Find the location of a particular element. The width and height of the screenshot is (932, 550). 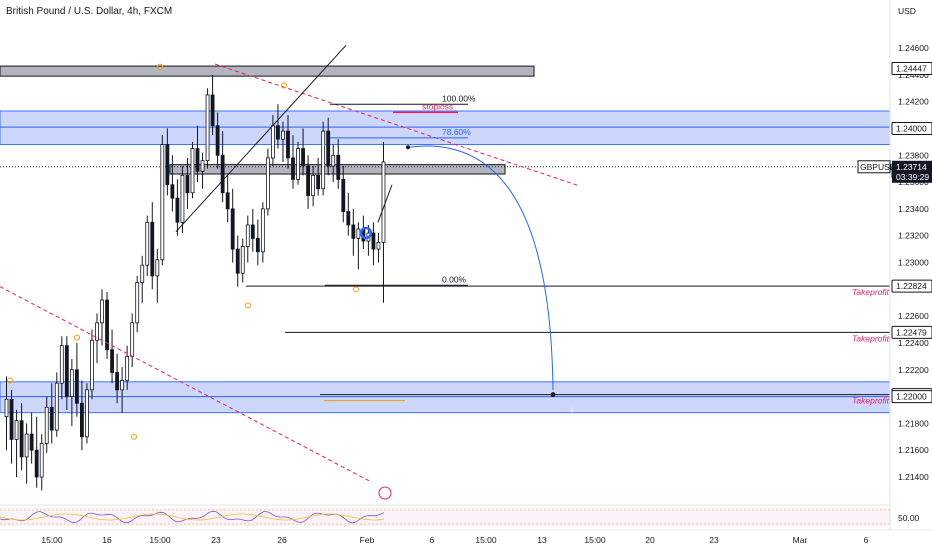

x-tick-label: 15:00 is located at coordinates (486, 540).